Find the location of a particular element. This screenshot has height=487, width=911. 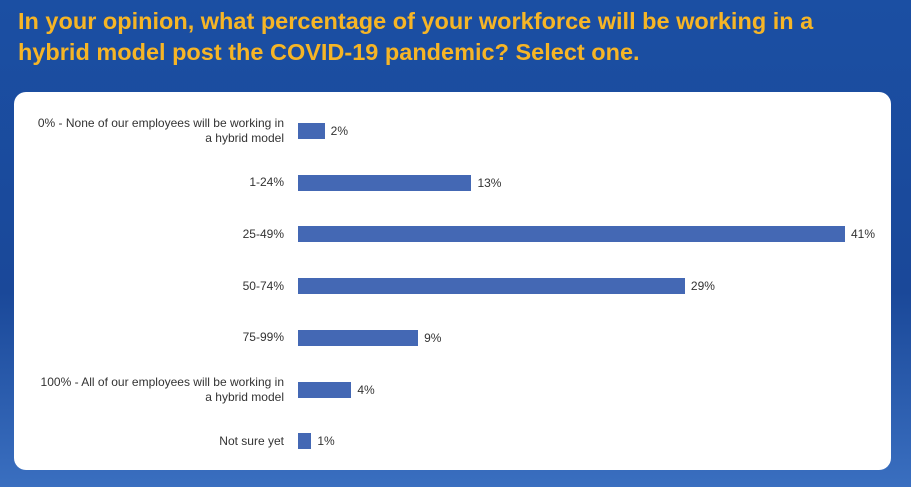

value-label: 1% is located at coordinates (326, 441).